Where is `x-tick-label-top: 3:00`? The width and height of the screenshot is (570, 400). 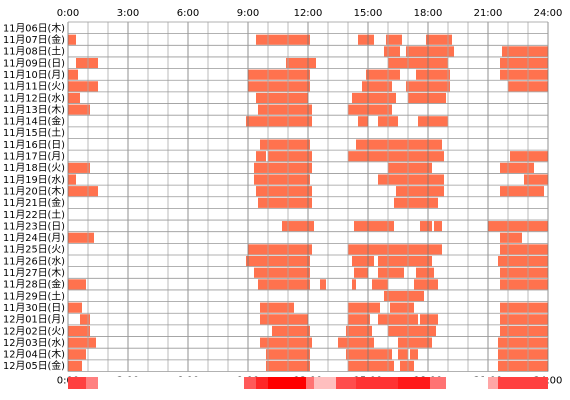
x-tick-label-top: 3:00 is located at coordinates (128, 13).